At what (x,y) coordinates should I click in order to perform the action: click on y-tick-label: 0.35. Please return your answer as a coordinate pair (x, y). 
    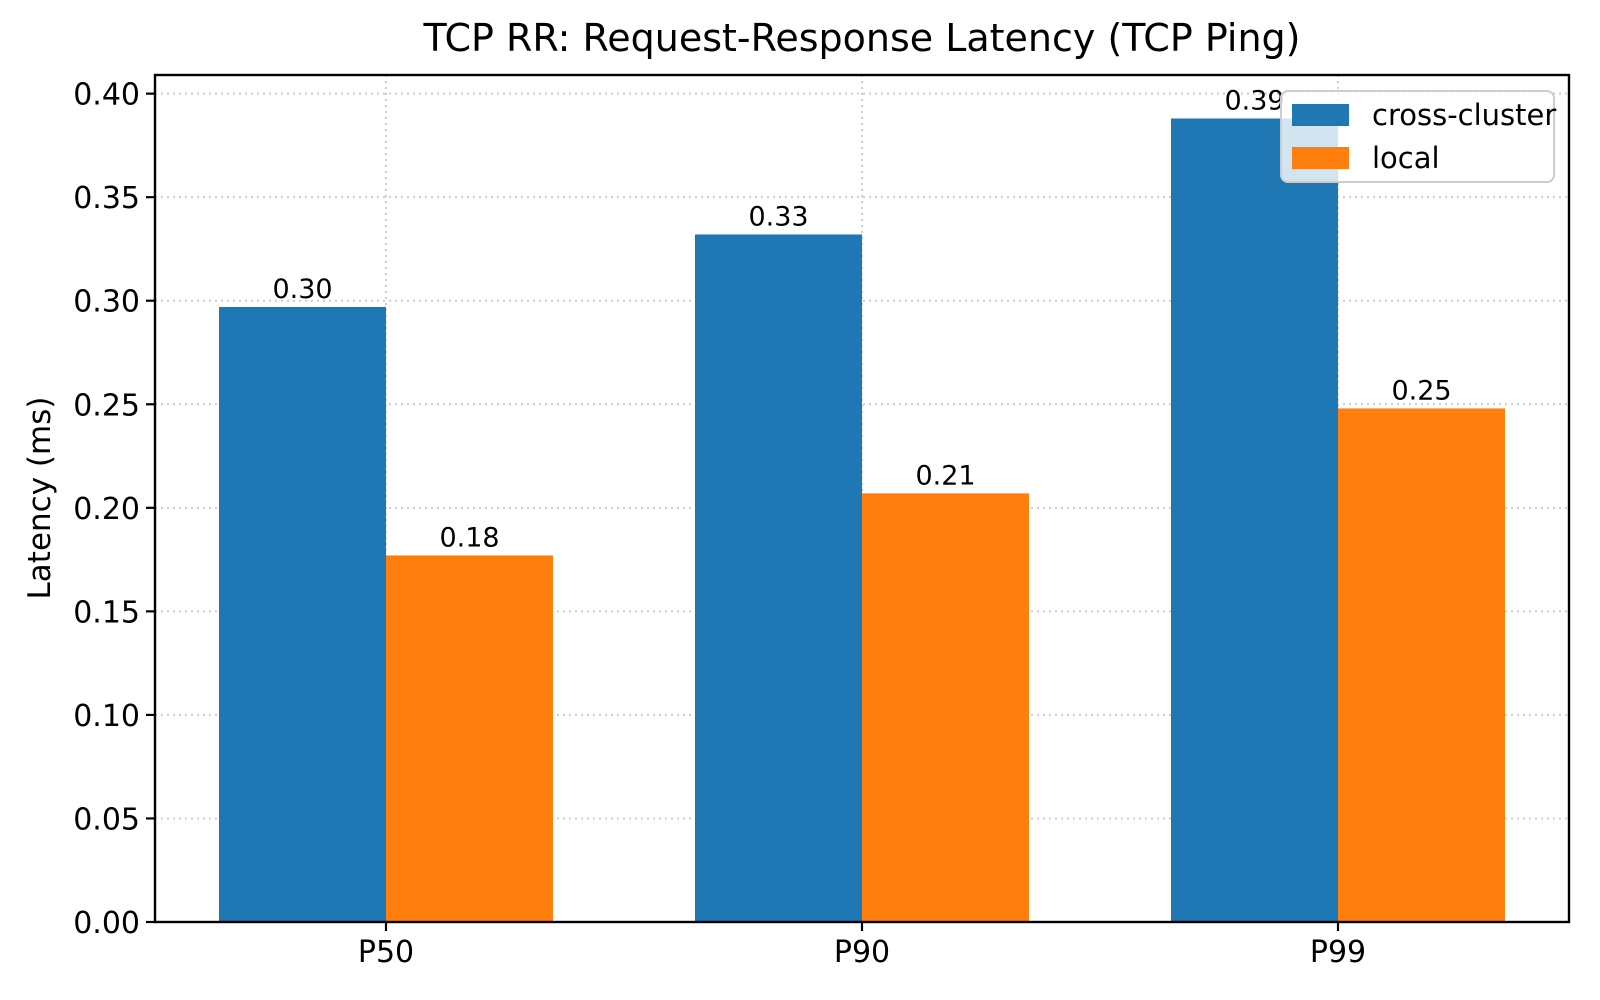
    Looking at the image, I should click on (106, 198).